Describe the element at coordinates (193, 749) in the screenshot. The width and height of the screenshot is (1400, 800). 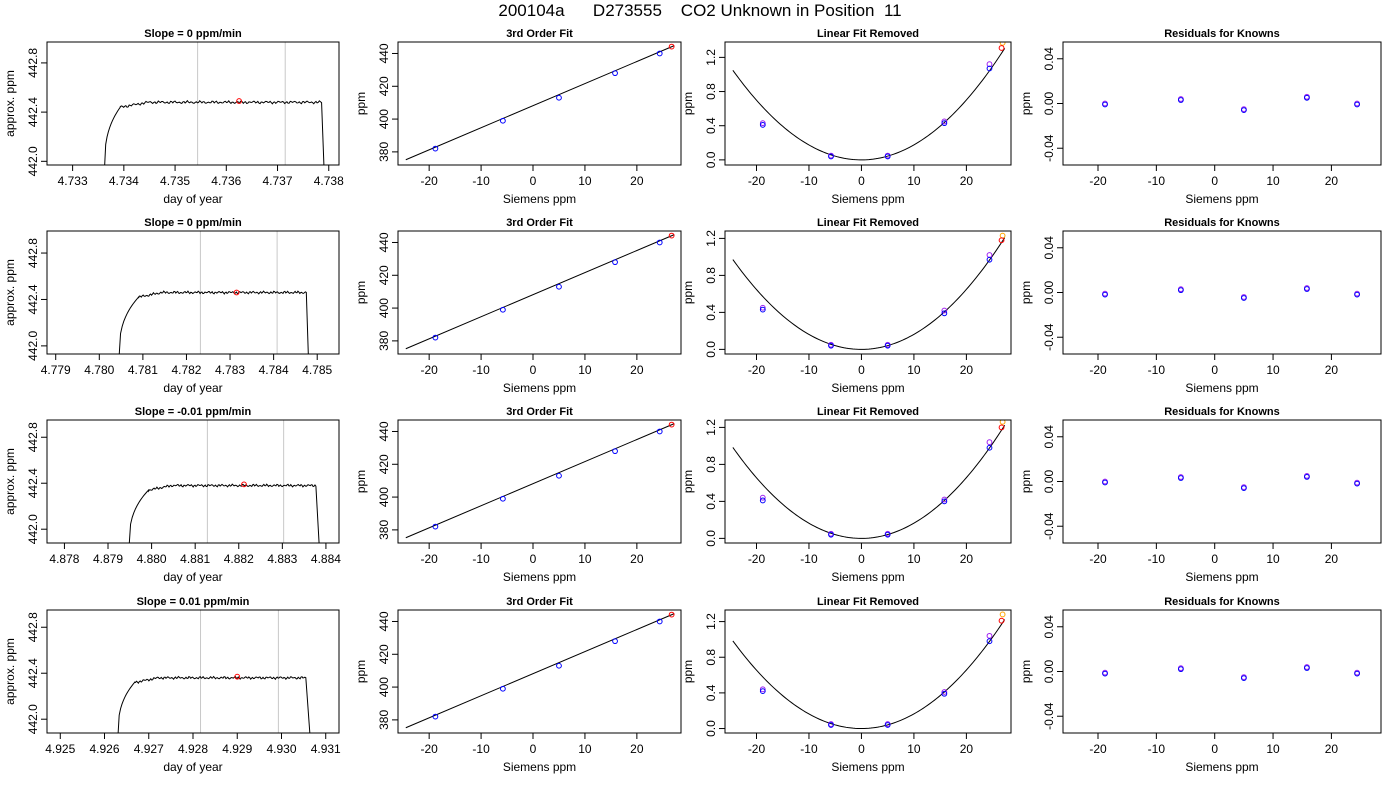
I see `x-tick-label: 4.928` at that location.